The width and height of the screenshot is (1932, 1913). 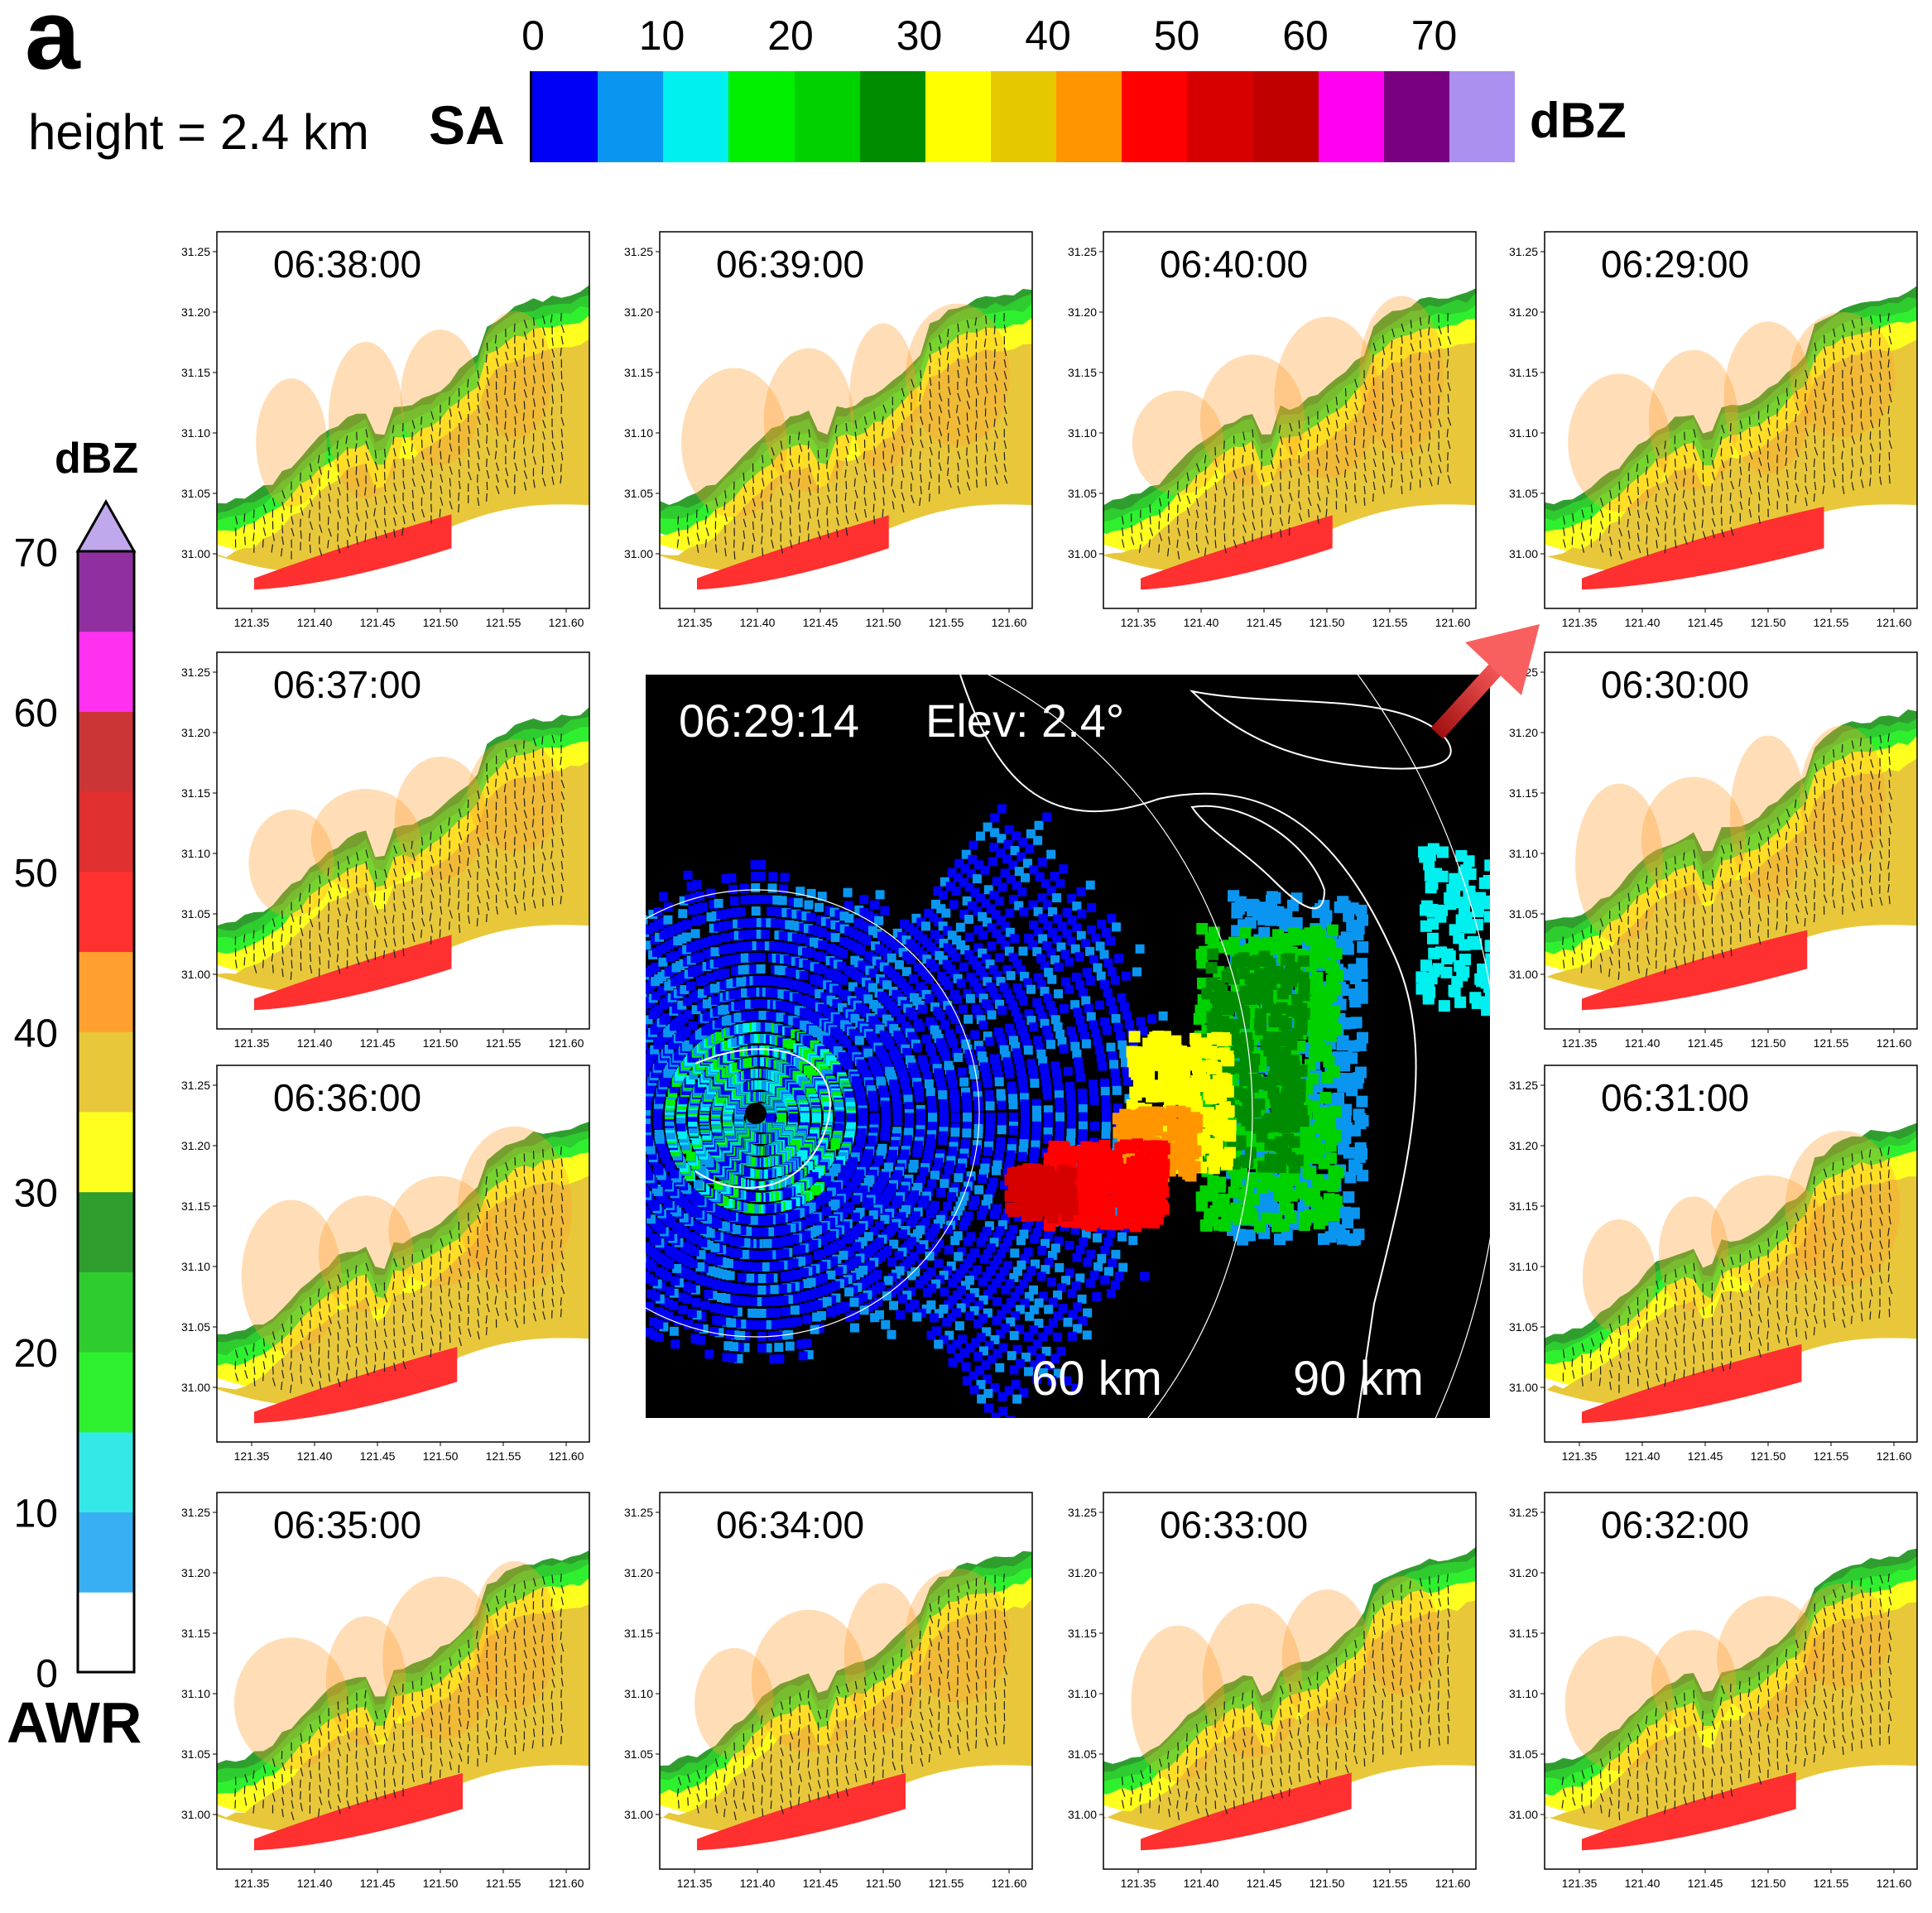 What do you see at coordinates (1258, 857) in the screenshot?
I see `island-outline` at bounding box center [1258, 857].